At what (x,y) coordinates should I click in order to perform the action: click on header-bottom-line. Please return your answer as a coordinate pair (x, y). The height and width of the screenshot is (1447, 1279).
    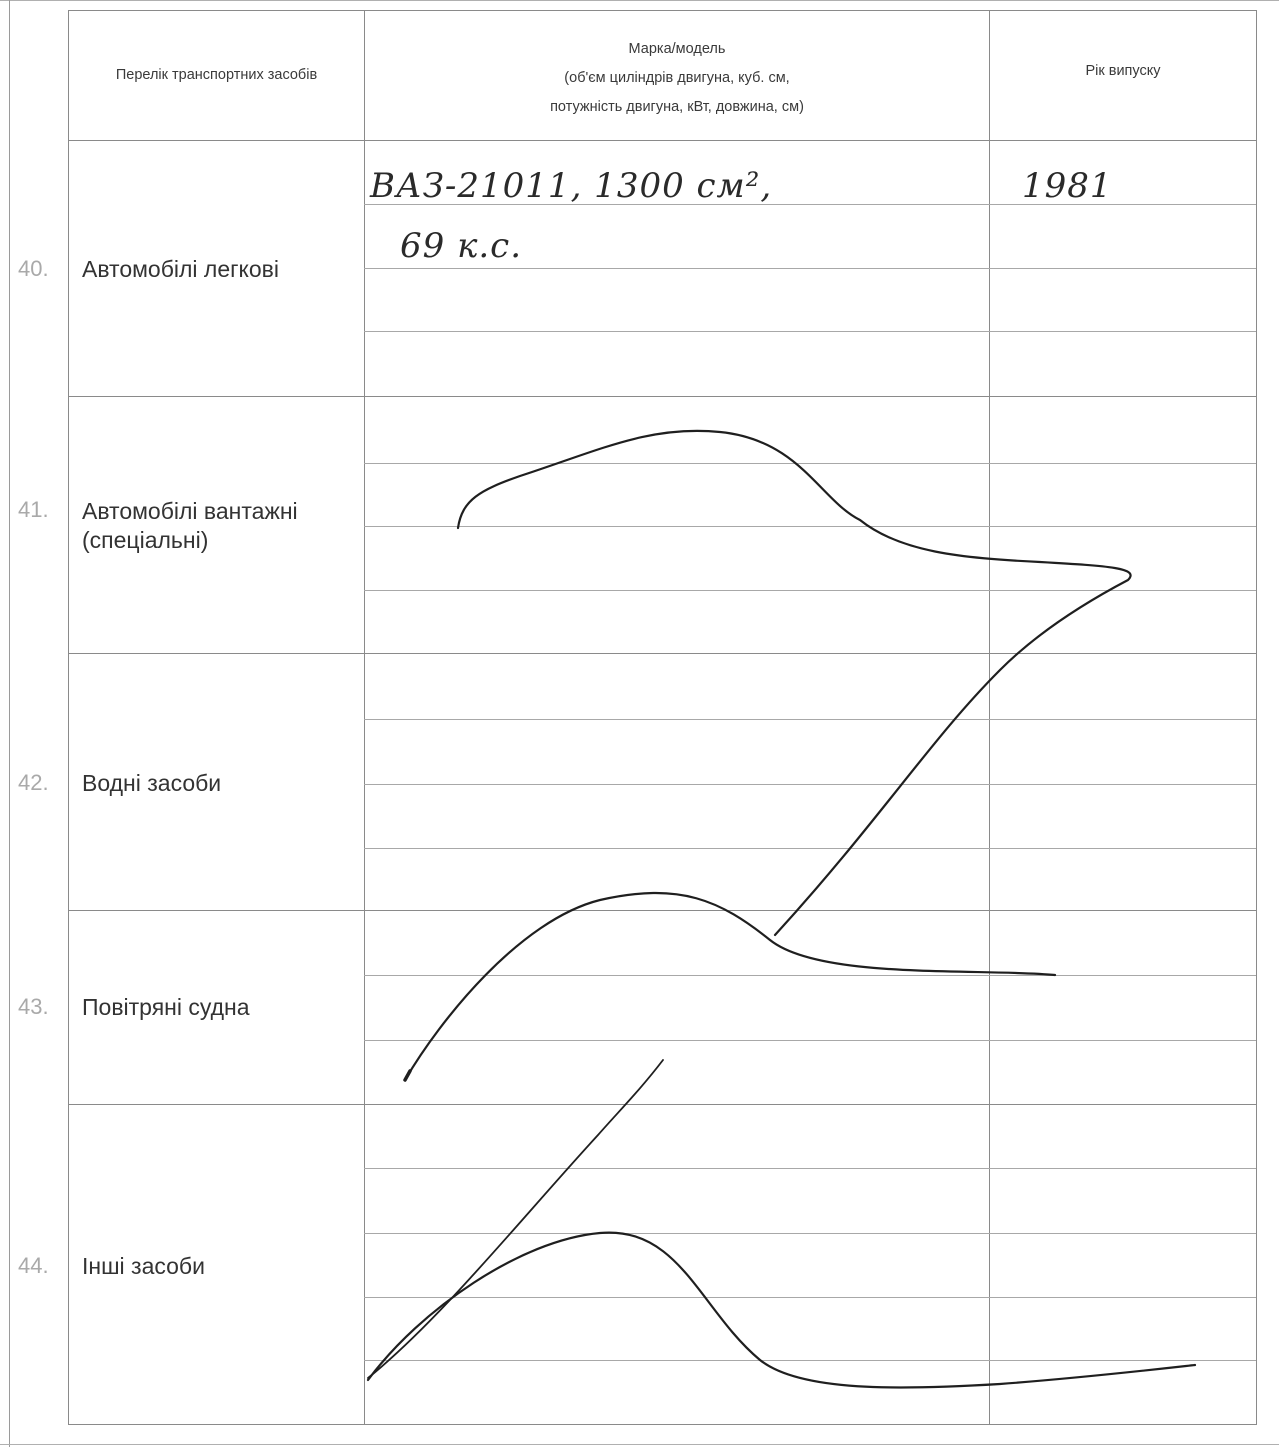
    Looking at the image, I should click on (662, 140).